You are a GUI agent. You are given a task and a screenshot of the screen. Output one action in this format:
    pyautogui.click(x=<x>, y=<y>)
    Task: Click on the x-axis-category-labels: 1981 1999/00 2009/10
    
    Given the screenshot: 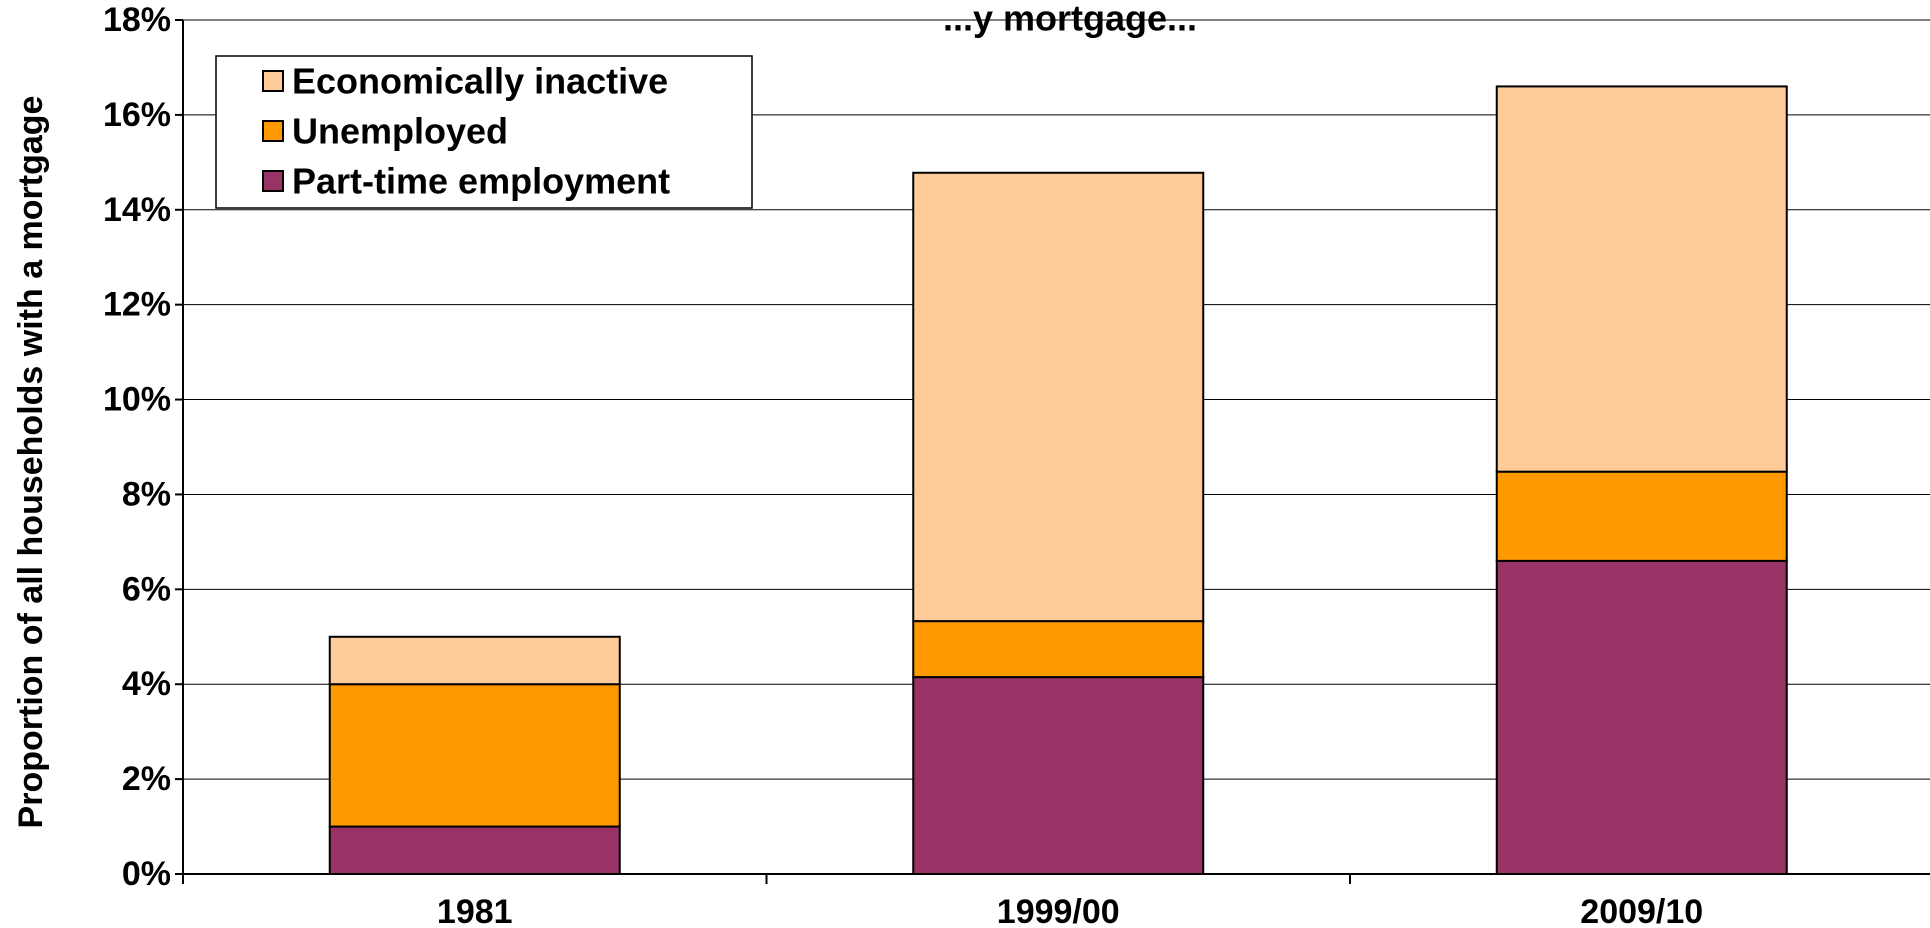 What is the action you would take?
    pyautogui.click(x=1070, y=910)
    